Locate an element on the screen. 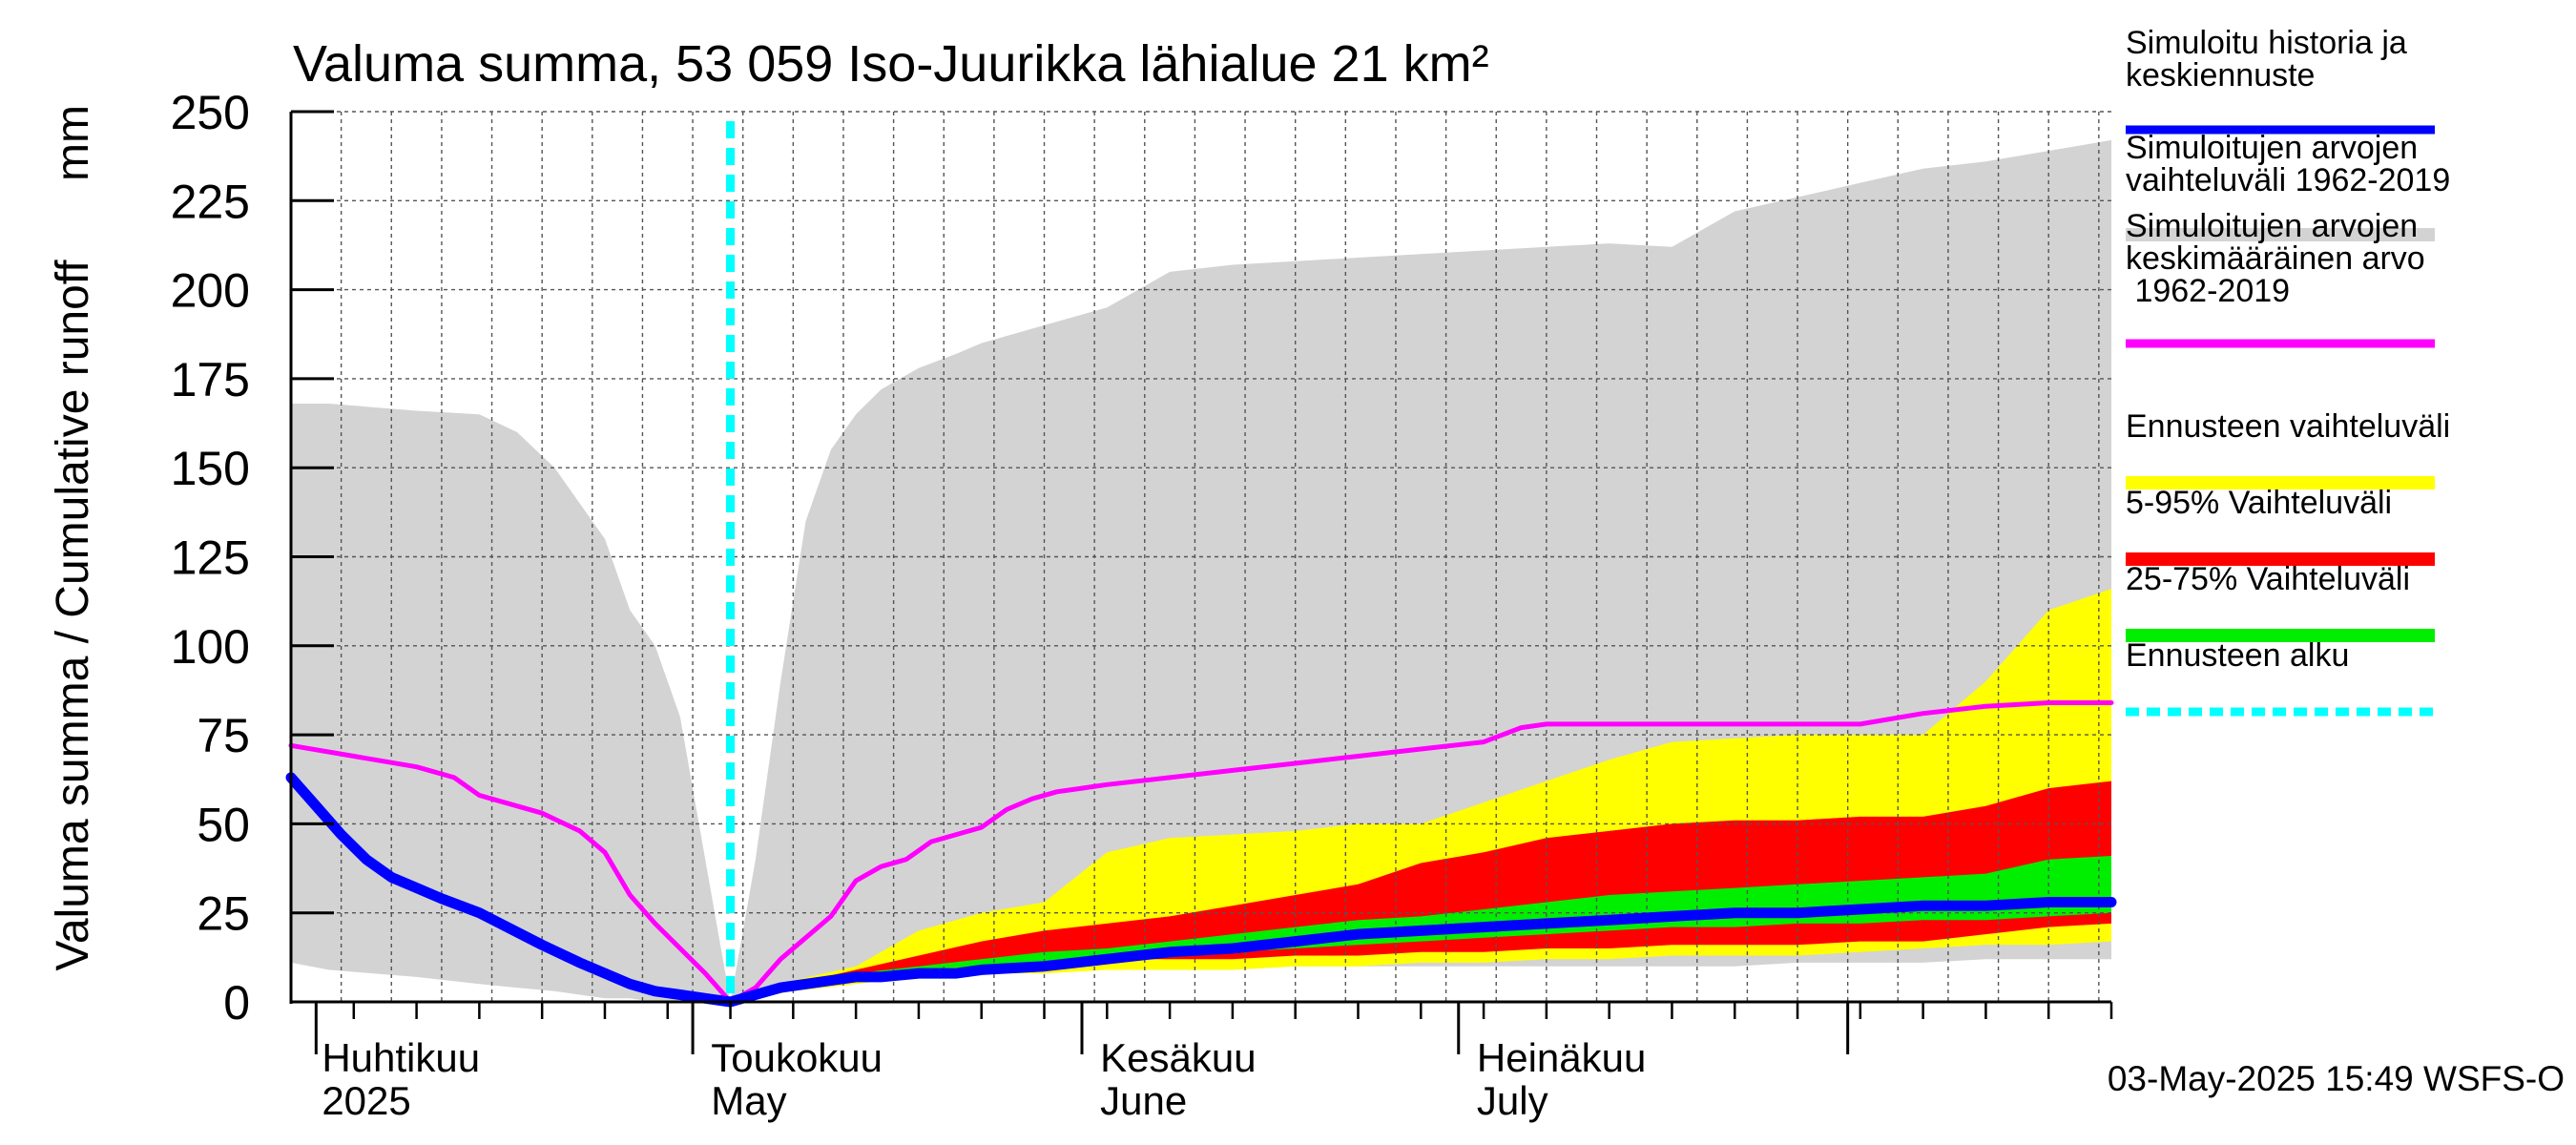 The image size is (2576, 1145). x-month-label-fi: Kesäkuu is located at coordinates (1178, 1057).